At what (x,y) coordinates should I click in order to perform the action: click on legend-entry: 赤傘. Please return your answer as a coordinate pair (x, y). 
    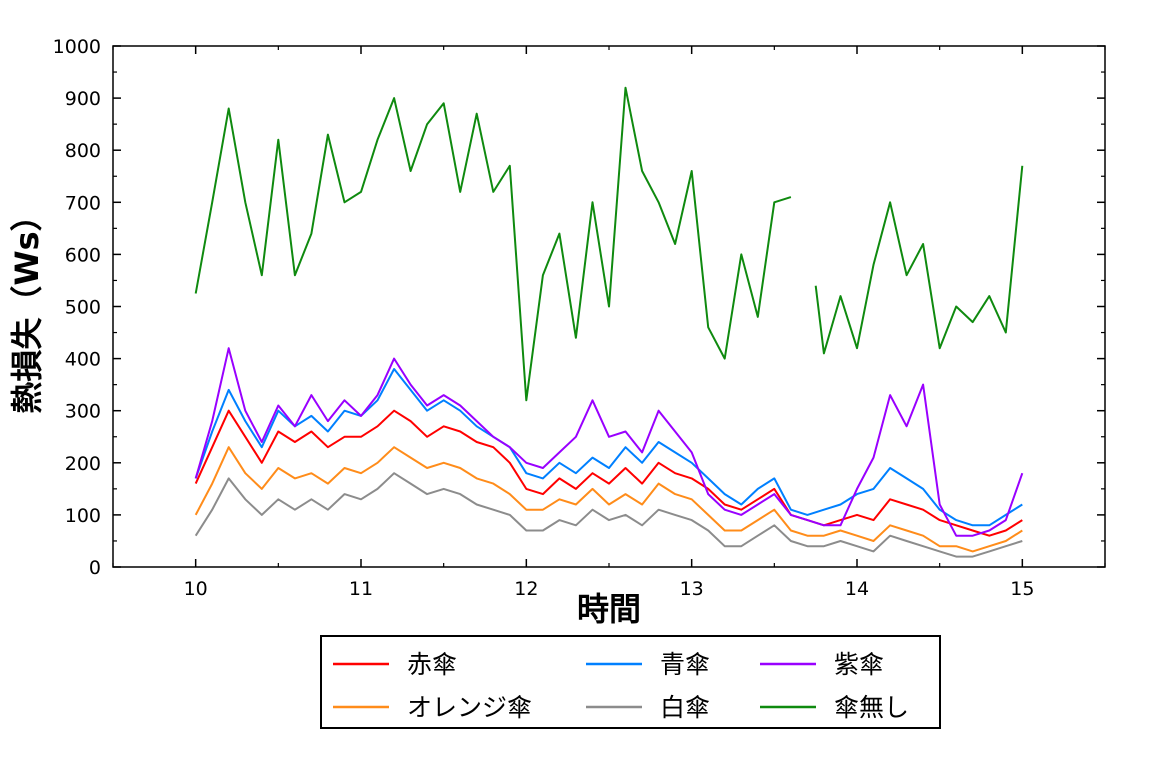
    Looking at the image, I should click on (395, 664).